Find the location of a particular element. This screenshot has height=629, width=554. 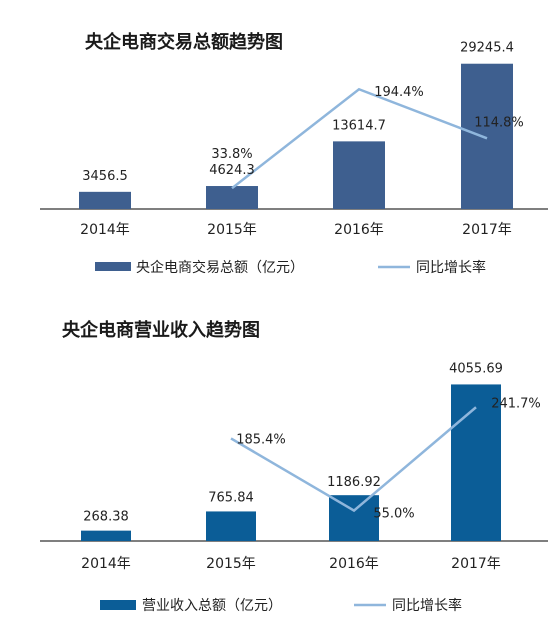

chart-2-category-label-1: 2015年 is located at coordinates (231, 564).